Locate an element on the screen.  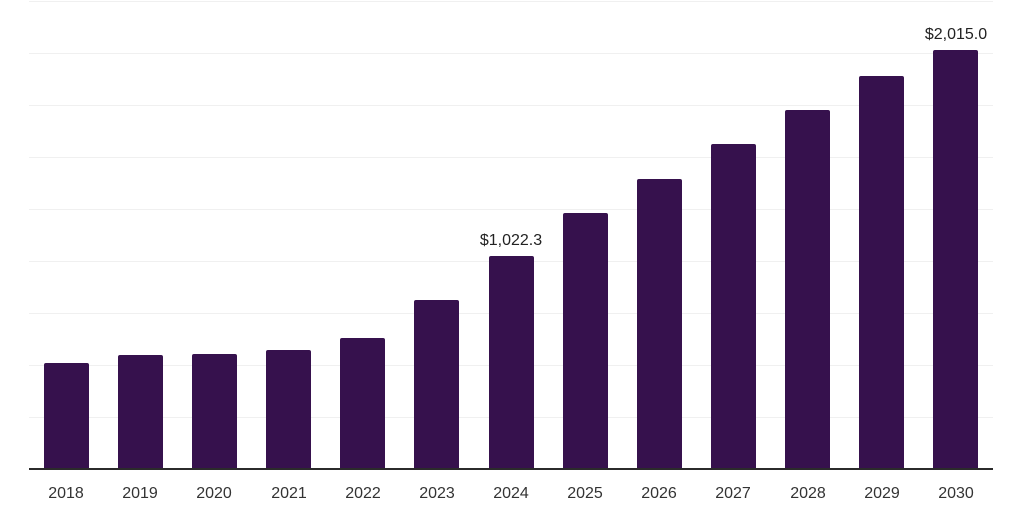
x-axis-label-2022: 2022 is located at coordinates (363, 493).